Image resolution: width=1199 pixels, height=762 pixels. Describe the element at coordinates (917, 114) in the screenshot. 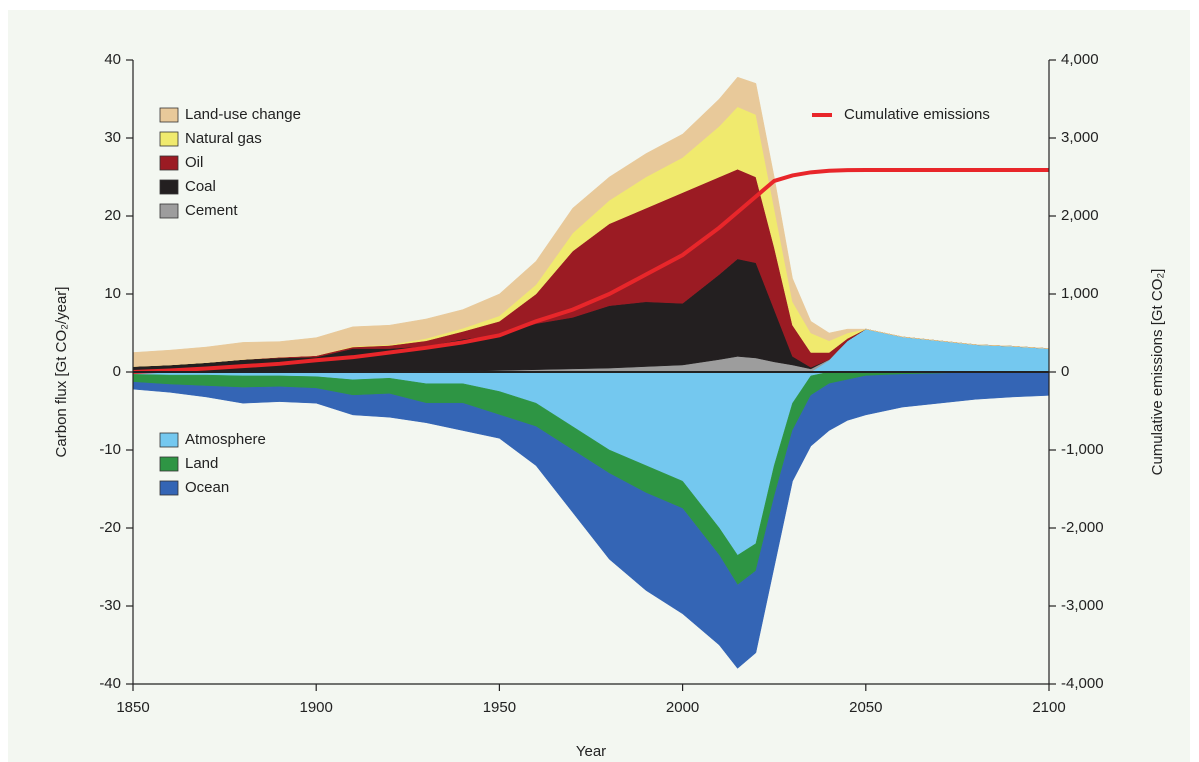

I see `legend-label: Cumulative emissions` at that location.